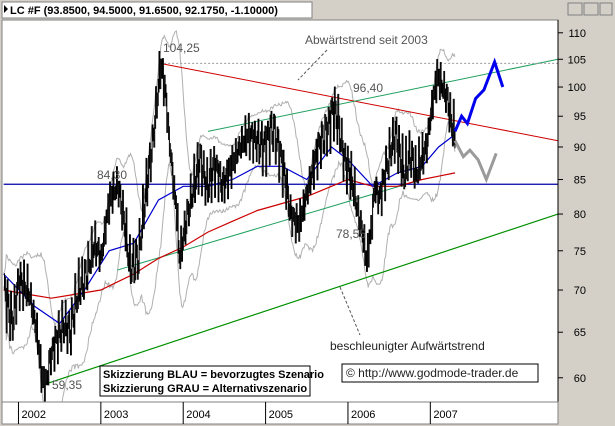 This screenshot has height=426, width=615. What do you see at coordinates (33, 415) in the screenshot?
I see `x-tick-label: 2002` at bounding box center [33, 415].